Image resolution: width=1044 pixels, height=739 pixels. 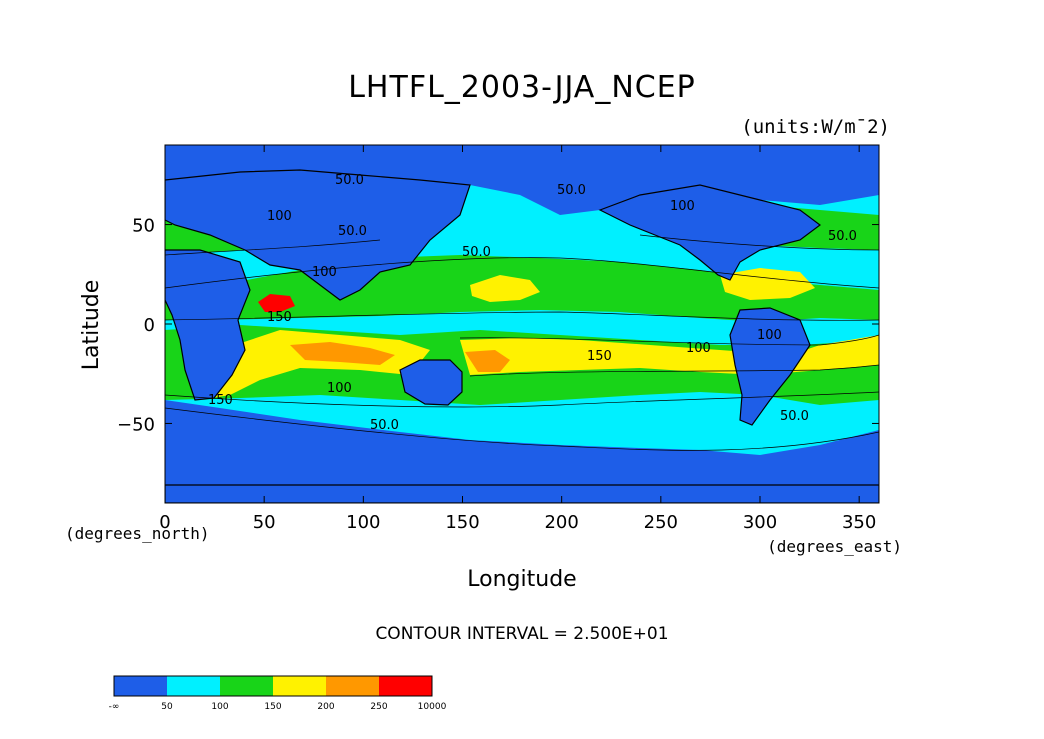 I want to click on chart-title: LHTFL_2003-JJA_NCEP, so click(x=522, y=87).